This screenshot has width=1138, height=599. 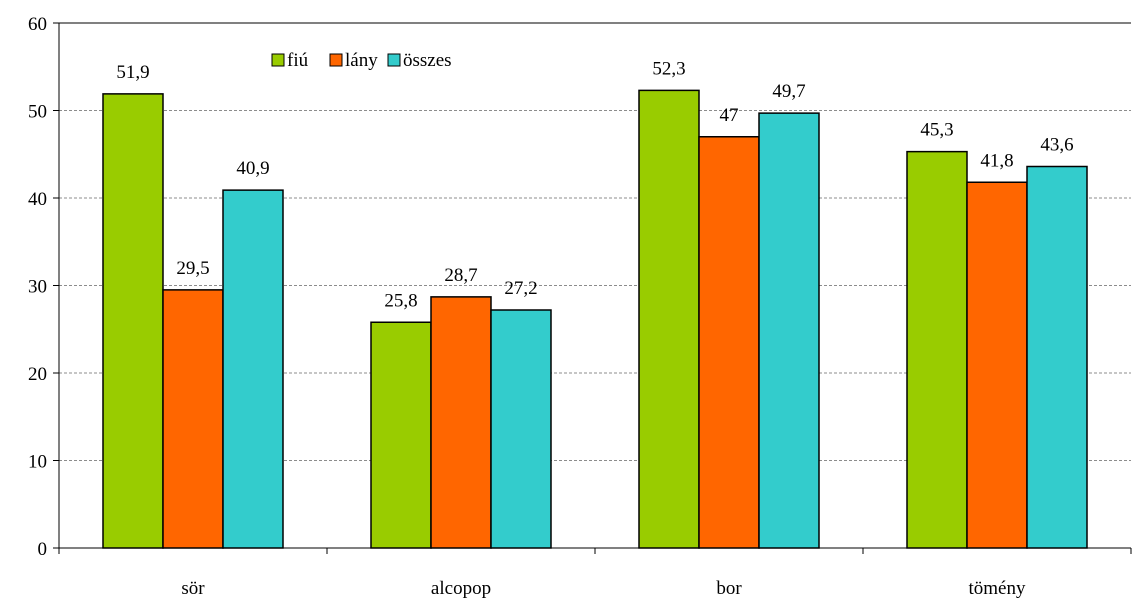 What do you see at coordinates (298, 60) in the screenshot?
I see `legend-label: fiú` at bounding box center [298, 60].